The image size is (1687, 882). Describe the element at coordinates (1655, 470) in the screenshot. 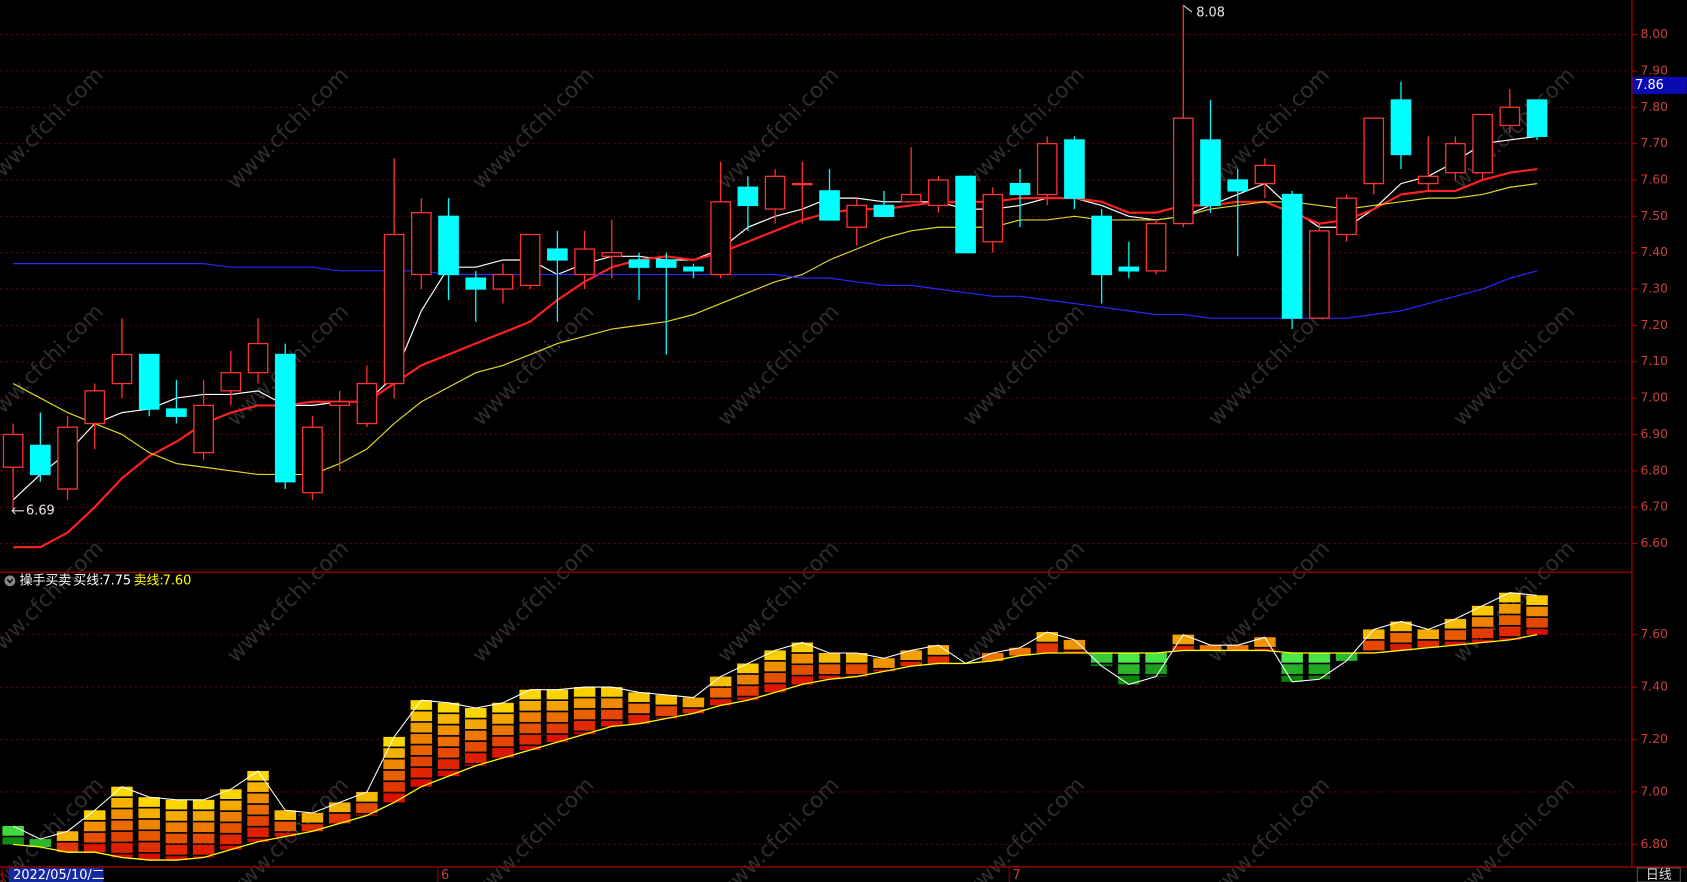

I see `y-tick-label: 6.80` at that location.